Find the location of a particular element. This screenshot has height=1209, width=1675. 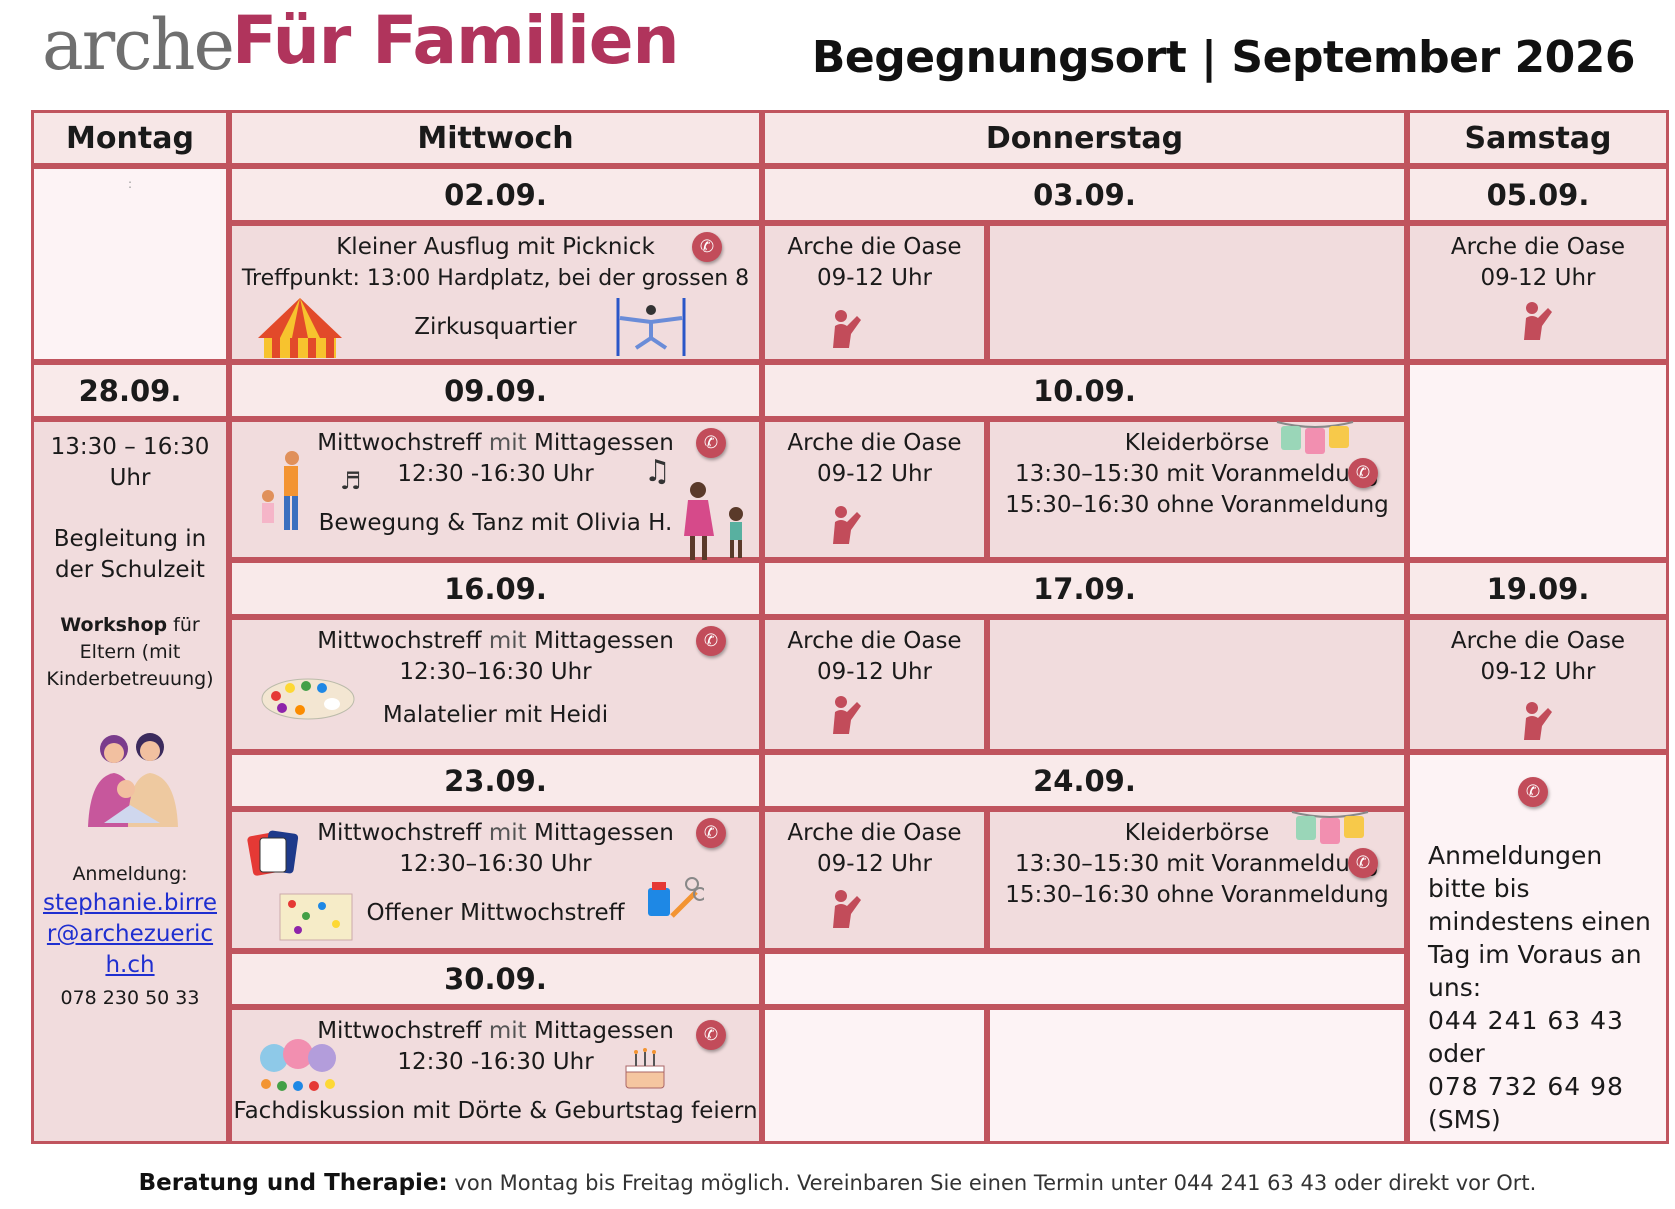

date-cell-1609: 16.09. is located at coordinates (495, 588).